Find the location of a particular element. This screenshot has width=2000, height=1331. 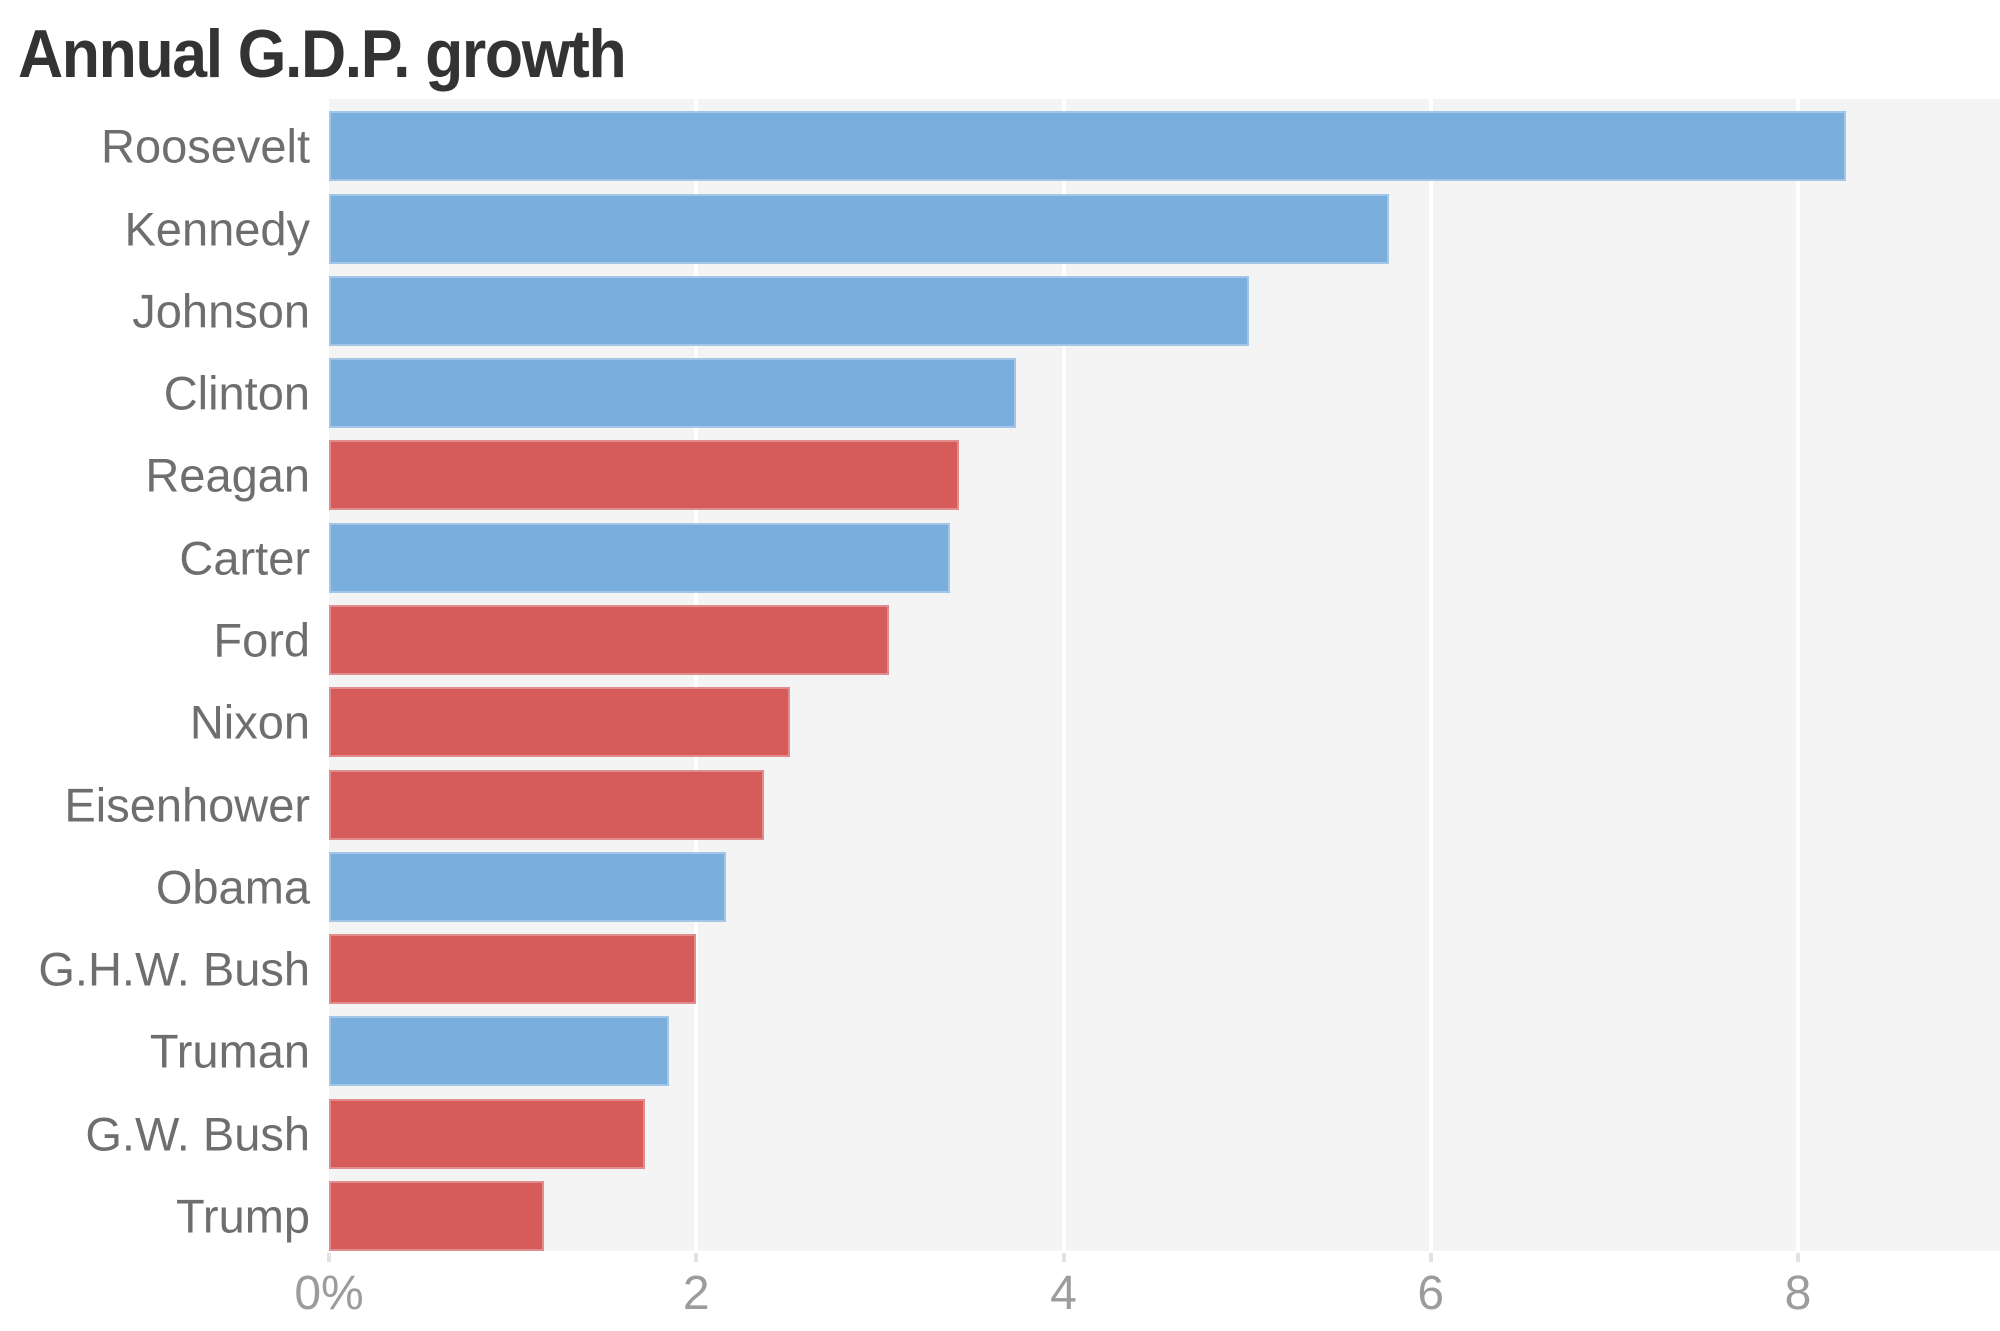

bar-label-reagan: Reagan is located at coordinates (227, 475).